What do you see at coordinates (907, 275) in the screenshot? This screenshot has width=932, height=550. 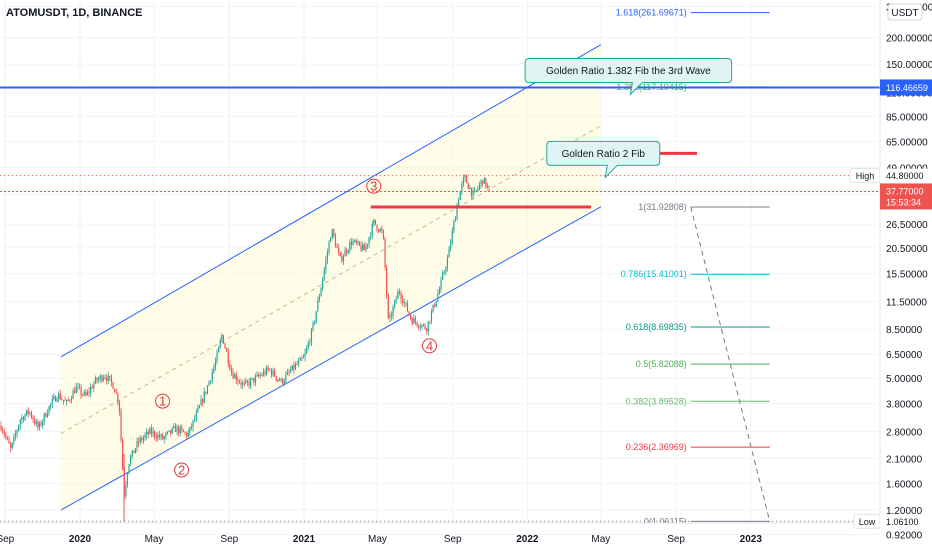 I see `price-tick-label: 15.50000` at bounding box center [907, 275].